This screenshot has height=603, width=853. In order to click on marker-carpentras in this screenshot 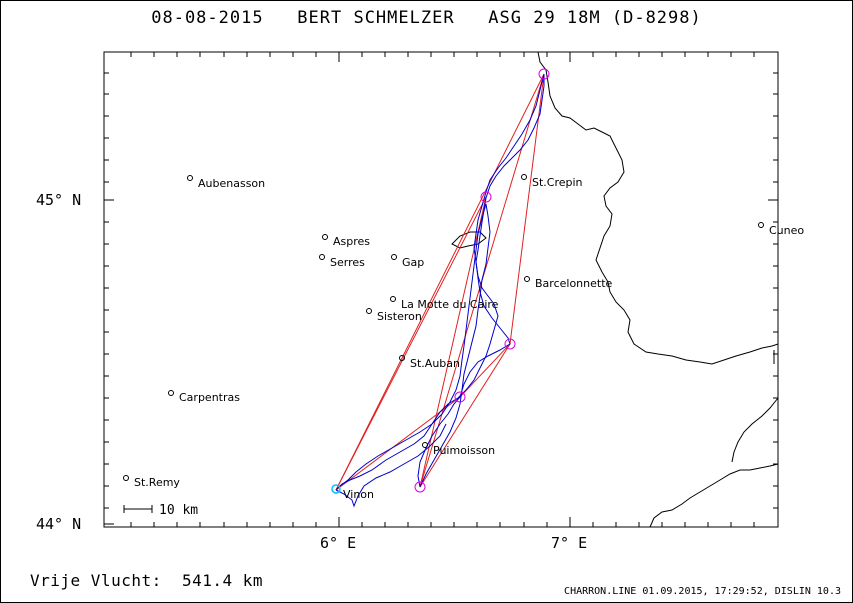, I will do `click(171, 393)`.